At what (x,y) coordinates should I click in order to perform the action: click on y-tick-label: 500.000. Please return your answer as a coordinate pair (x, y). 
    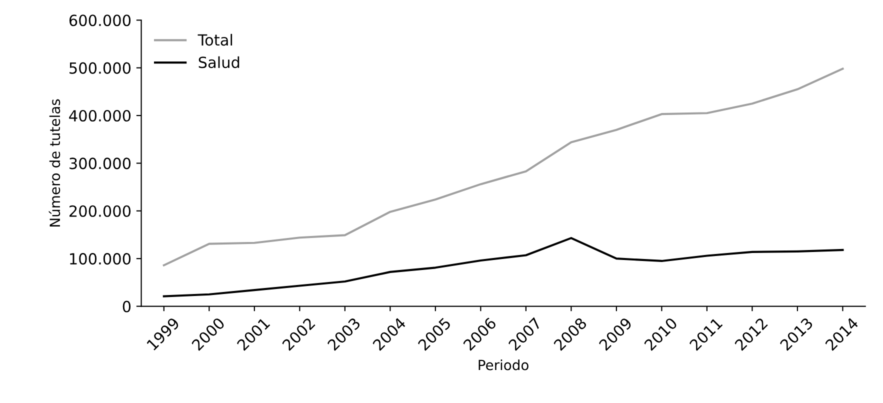
    Looking at the image, I should click on (100, 68).